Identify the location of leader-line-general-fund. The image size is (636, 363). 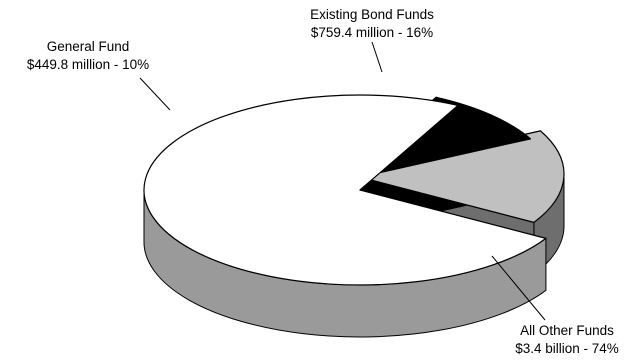
(155, 94).